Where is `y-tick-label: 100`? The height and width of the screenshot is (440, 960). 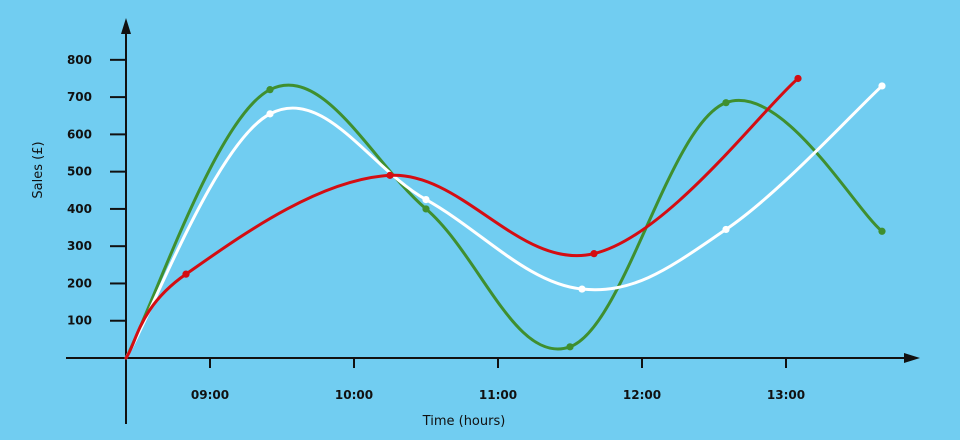
y-tick-label: 100 is located at coordinates (79, 321).